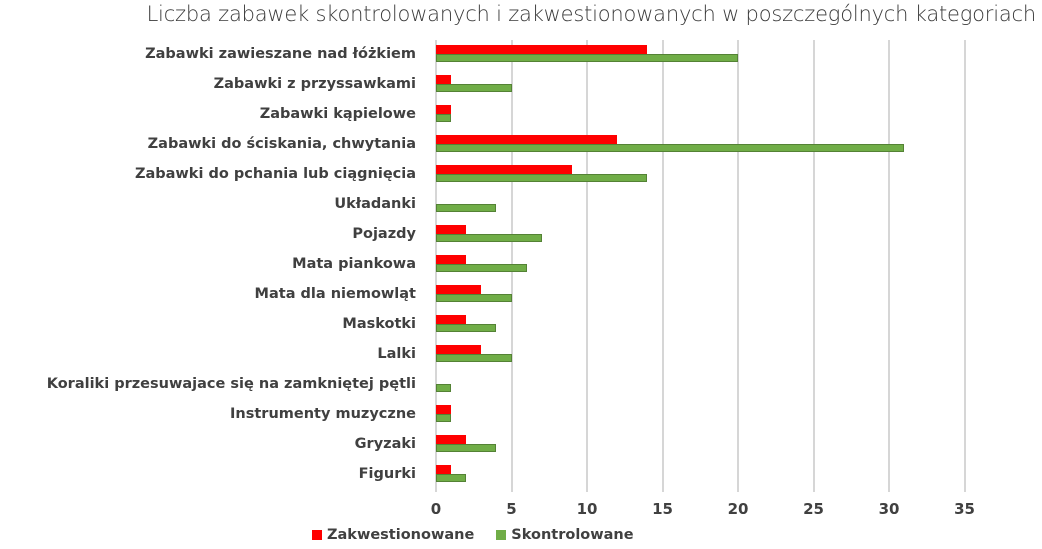  What do you see at coordinates (387, 474) in the screenshot?
I see `category-label: Figurki` at bounding box center [387, 474].